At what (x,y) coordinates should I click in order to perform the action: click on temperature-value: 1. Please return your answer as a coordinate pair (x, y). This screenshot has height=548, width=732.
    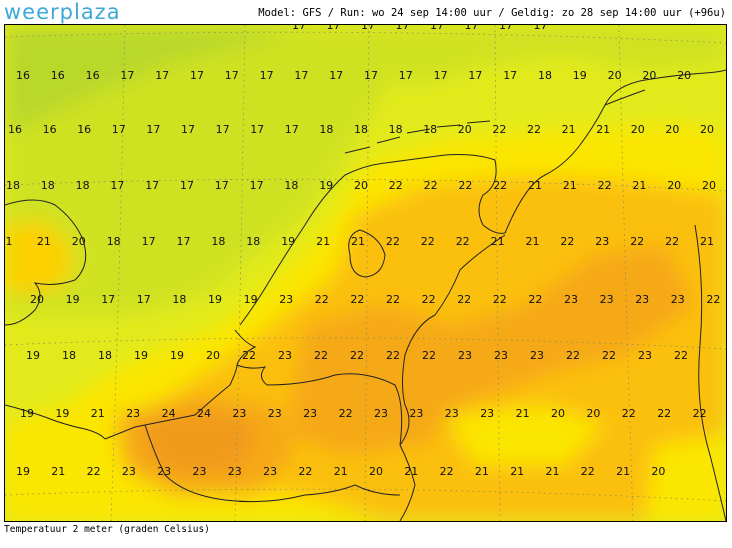
    Looking at the image, I should click on (9, 241).